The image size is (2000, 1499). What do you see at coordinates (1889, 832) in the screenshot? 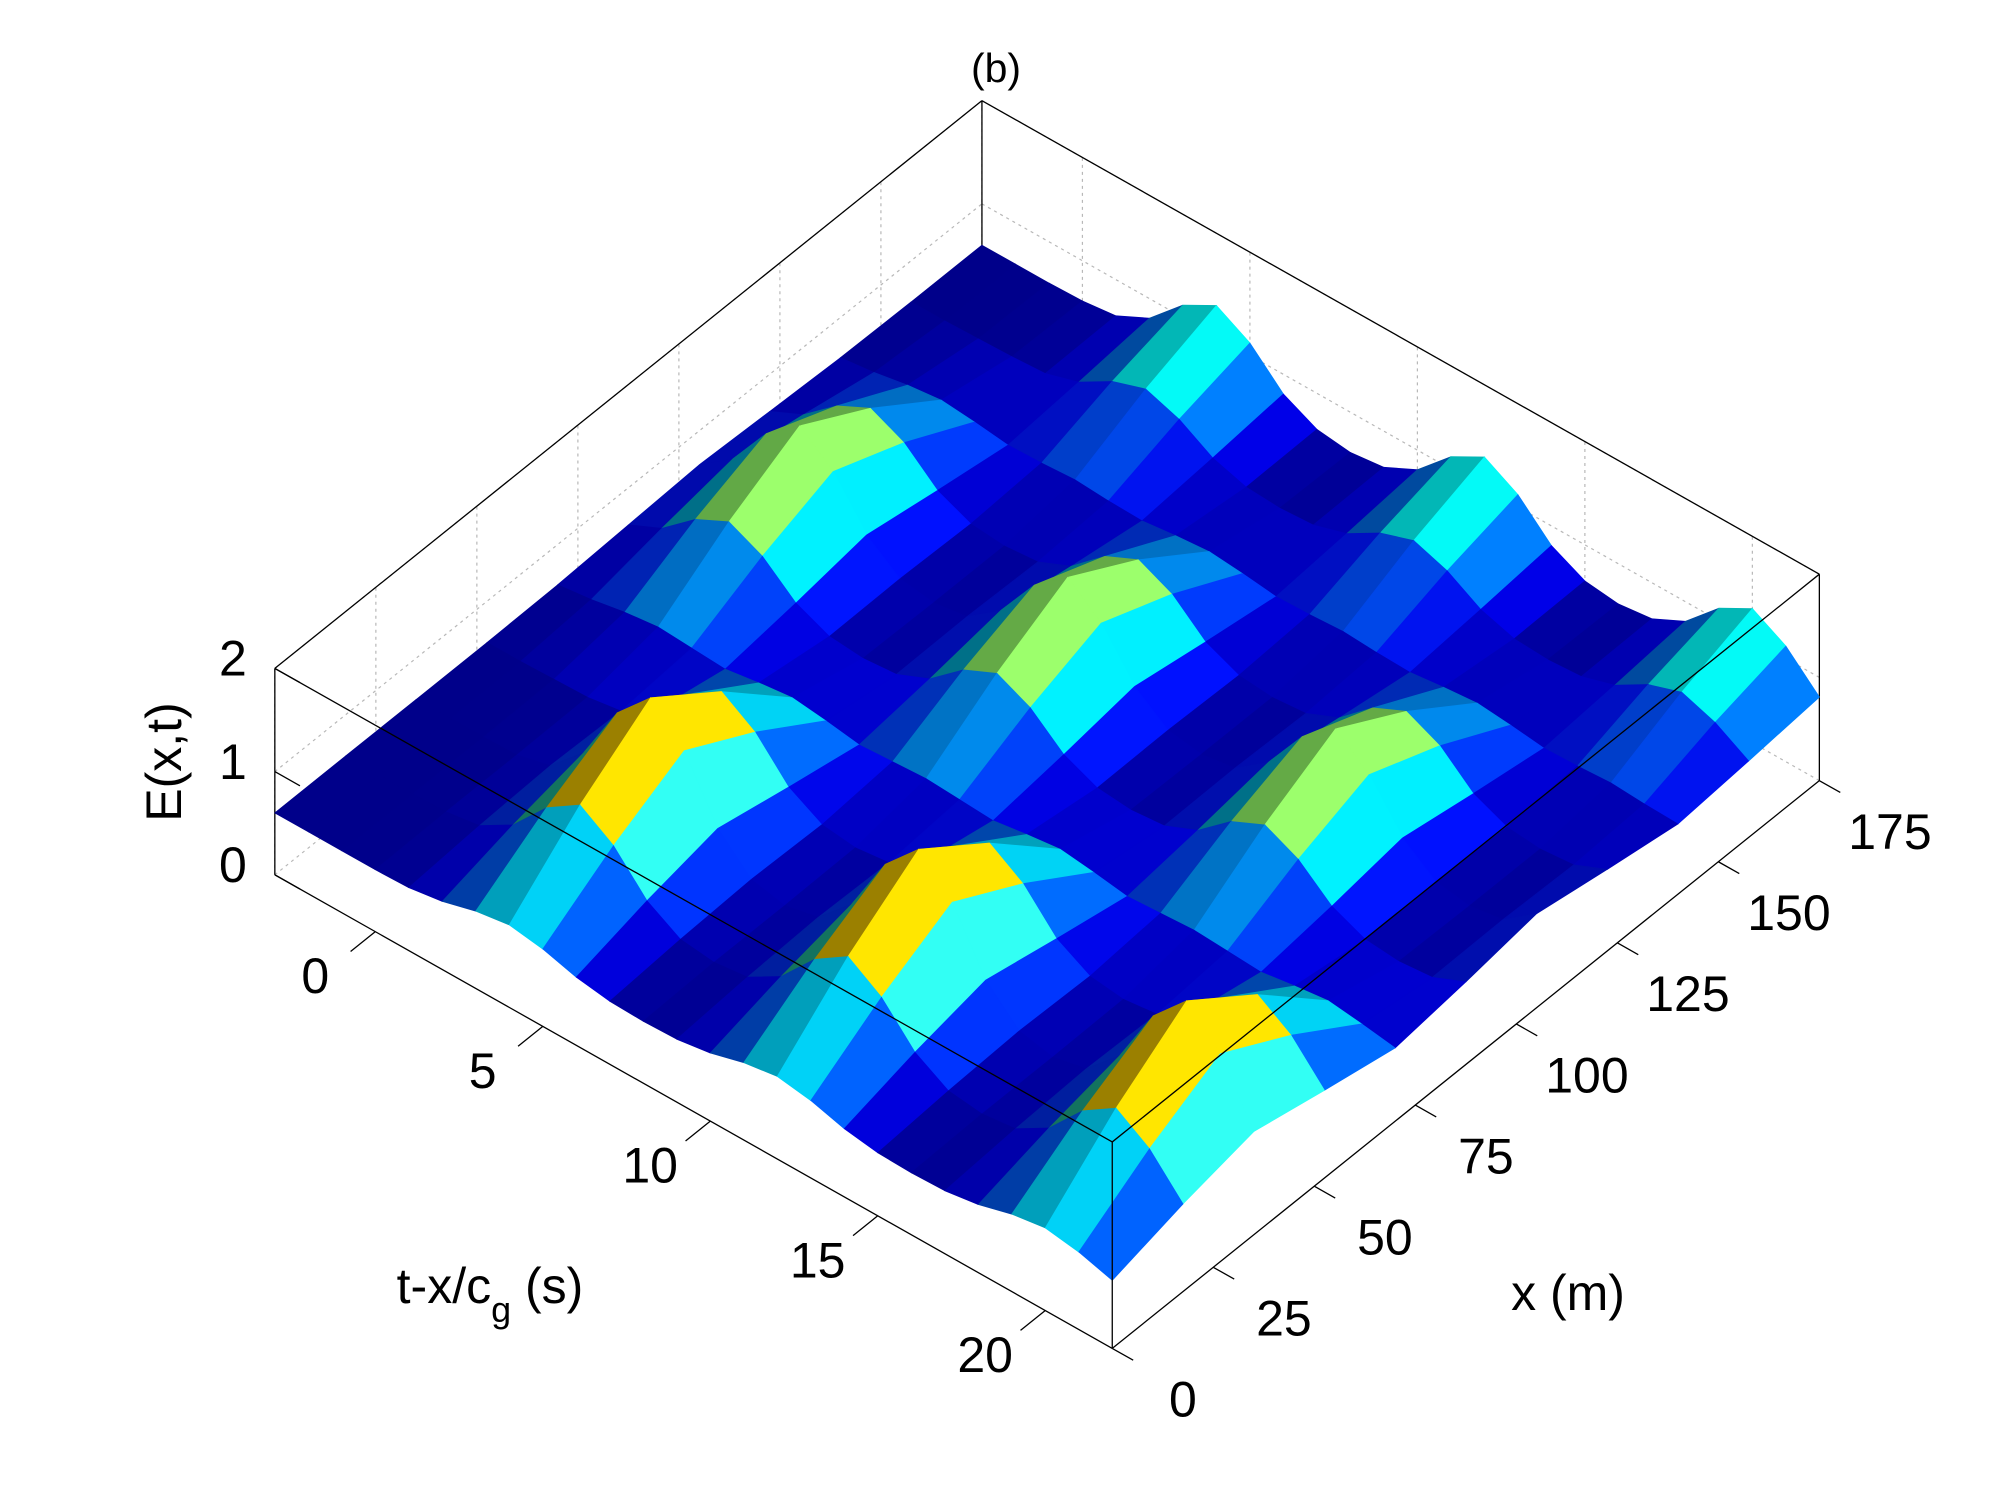
I see `x-tick-label: 175` at bounding box center [1889, 832].